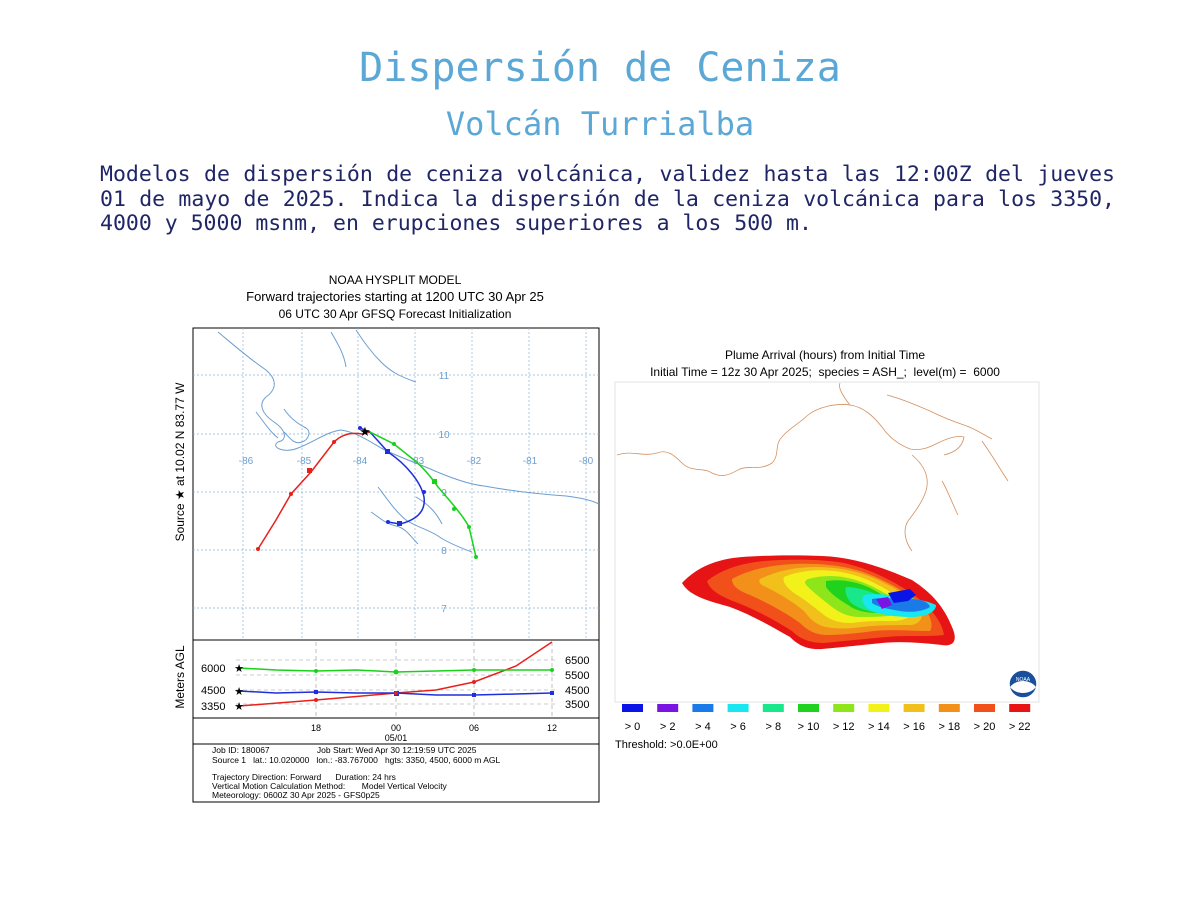 The height and width of the screenshot is (900, 1200). I want to click on noaa-logo-text: NOAA, so click(1023, 680).